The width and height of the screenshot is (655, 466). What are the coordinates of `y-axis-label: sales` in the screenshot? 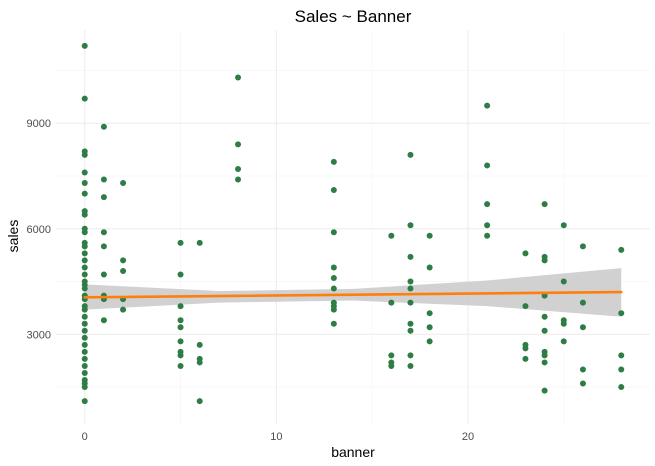 It's located at (13, 236).